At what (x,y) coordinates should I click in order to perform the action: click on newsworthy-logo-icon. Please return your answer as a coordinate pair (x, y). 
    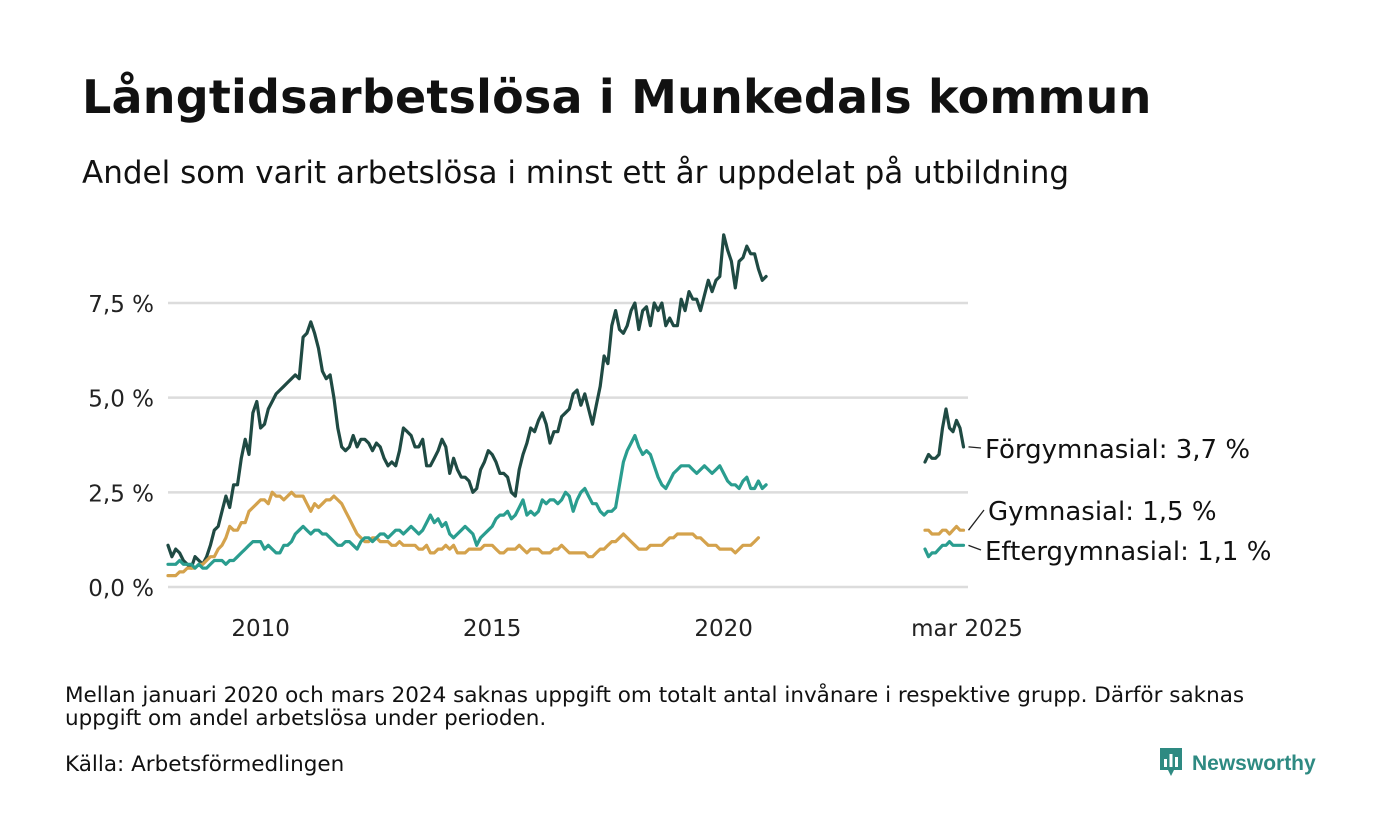
    Looking at the image, I should click on (1171, 764).